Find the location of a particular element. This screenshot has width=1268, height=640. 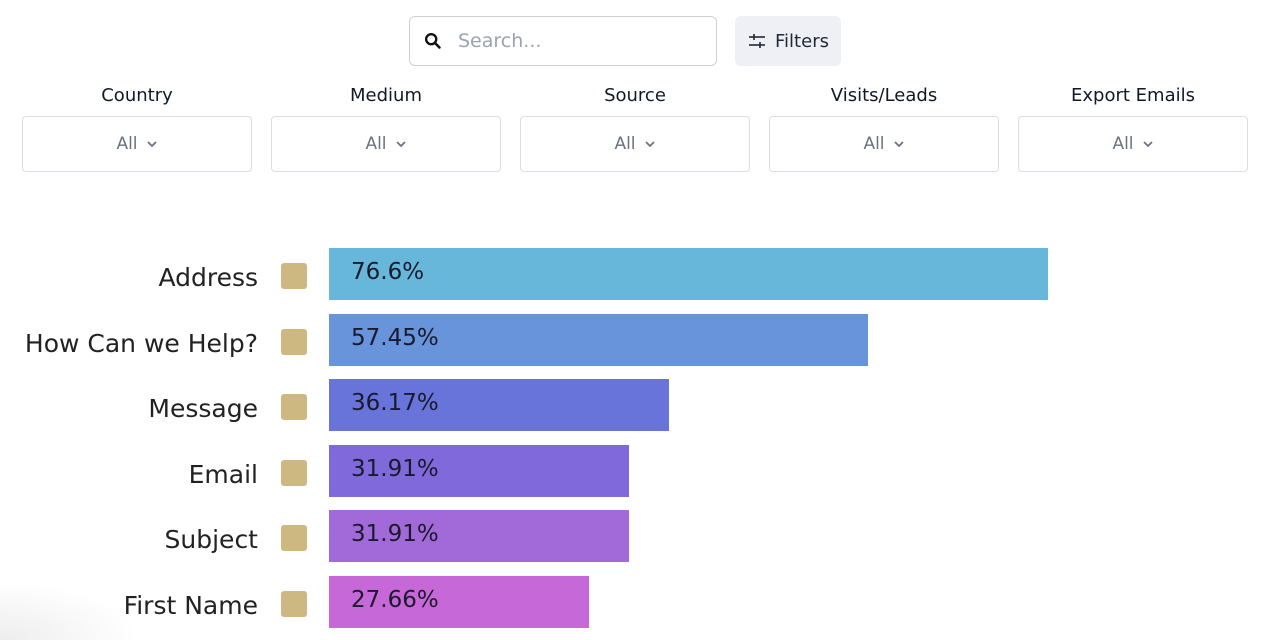

filter-medium: Medium All is located at coordinates (386, 128).